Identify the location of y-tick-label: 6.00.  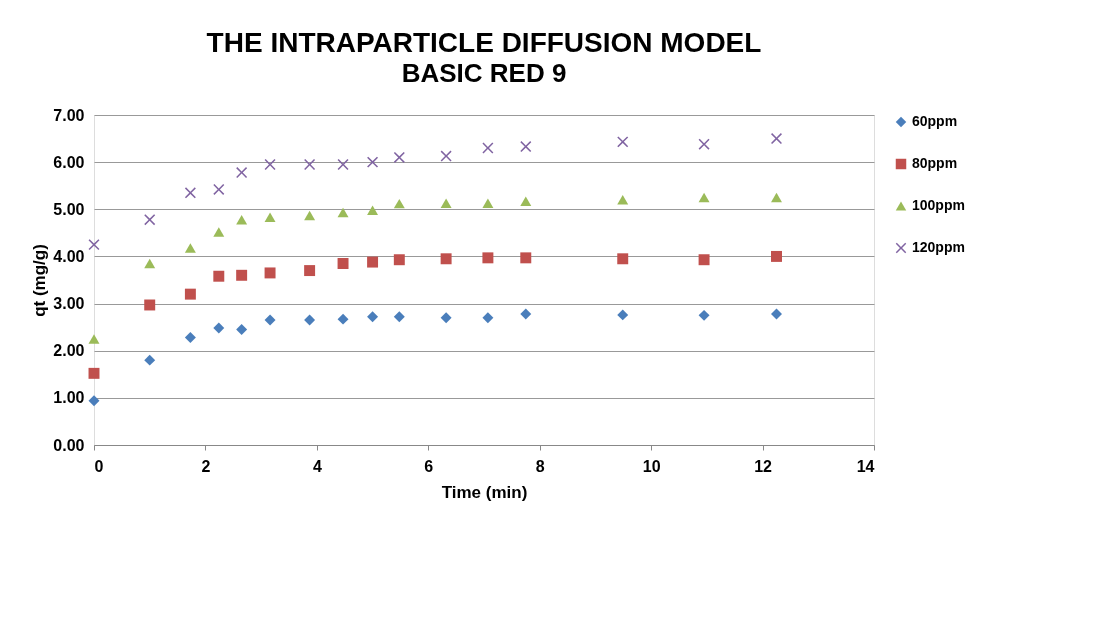
(69, 162).